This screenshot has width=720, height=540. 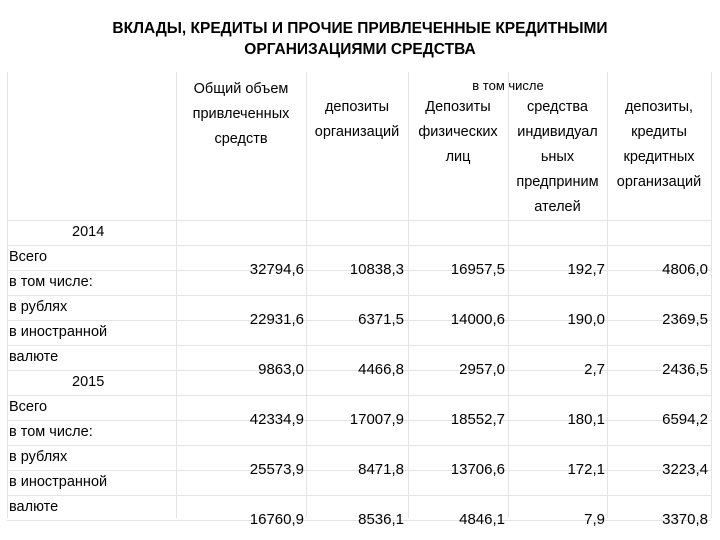 I want to click on value-cell: 7,9, so click(x=594, y=519).